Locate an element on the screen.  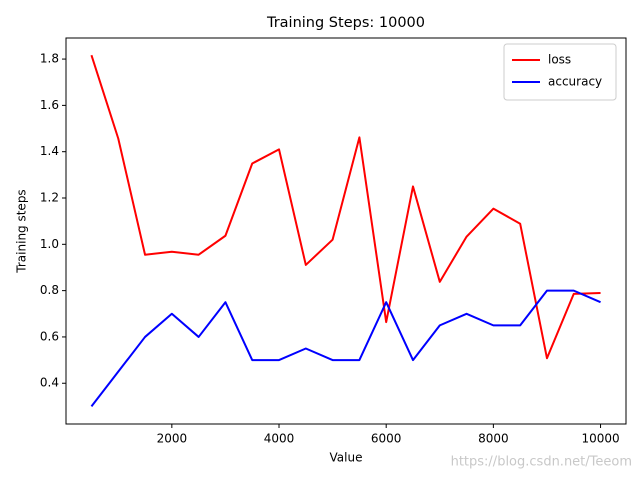
legend-box is located at coordinates (560, 72).